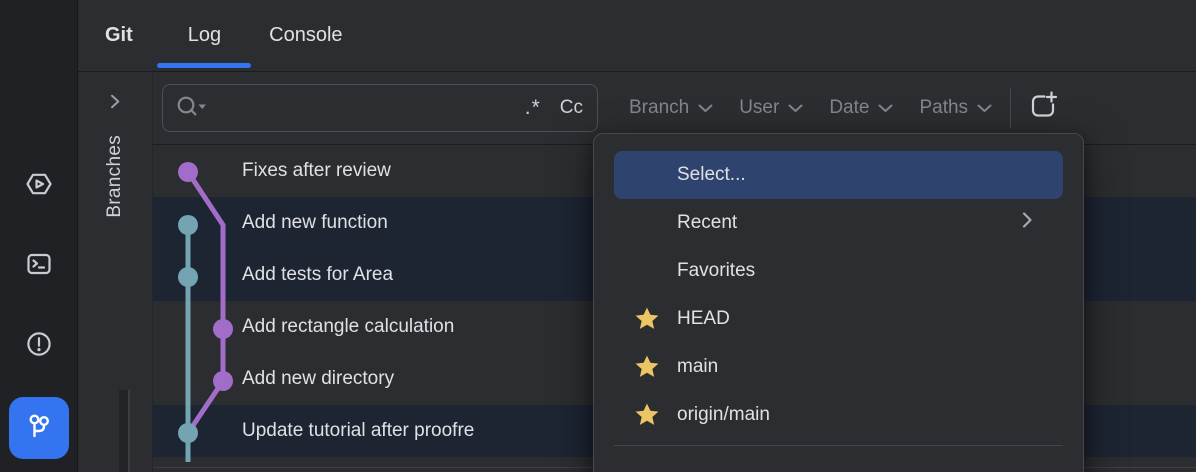 The image size is (1196, 472). I want to click on git-branch-icon, so click(39, 428).